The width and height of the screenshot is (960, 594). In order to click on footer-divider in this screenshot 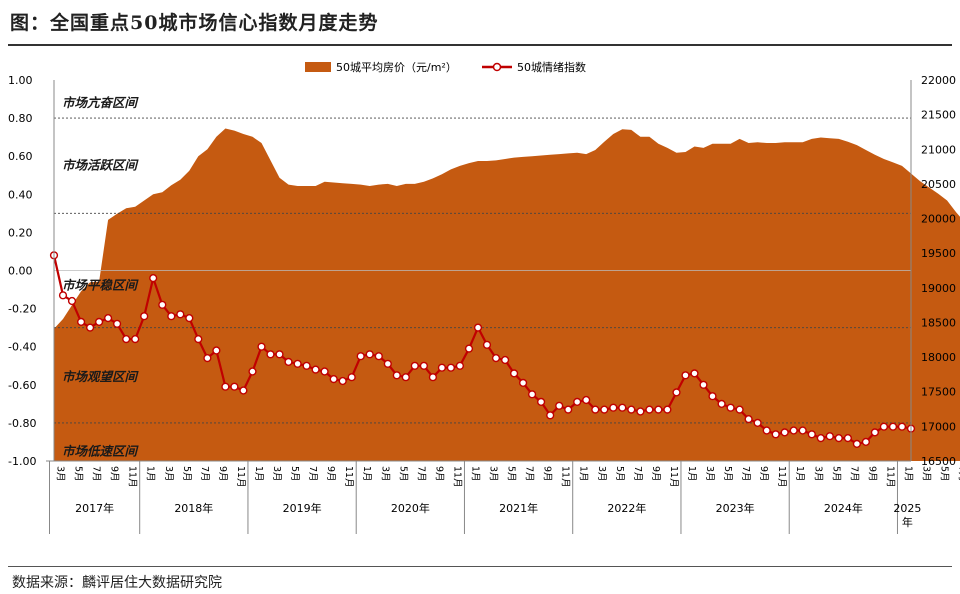, I will do `click(480, 566)`.